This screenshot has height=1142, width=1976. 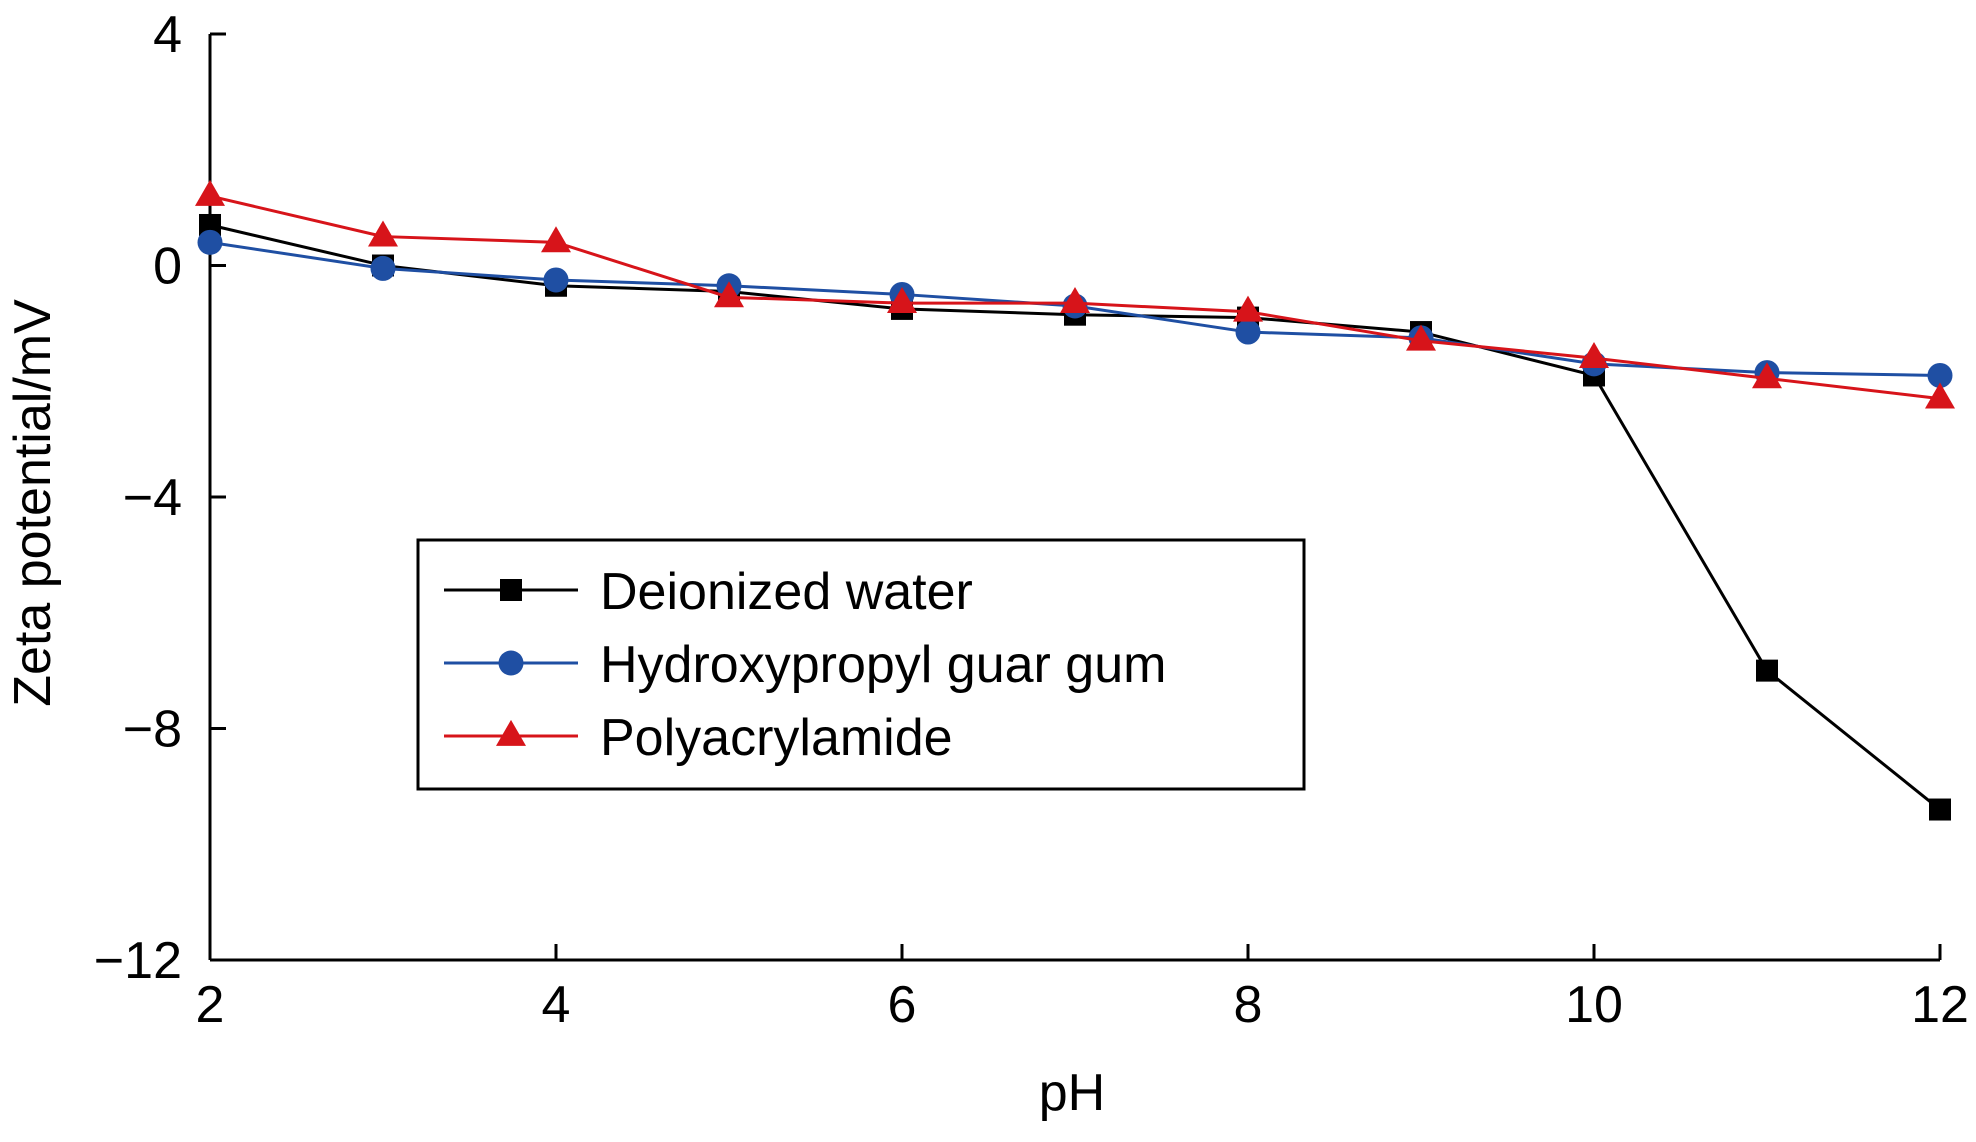 I want to click on legend-marker-hydroxypropyl-guar-gum, so click(x=511, y=663).